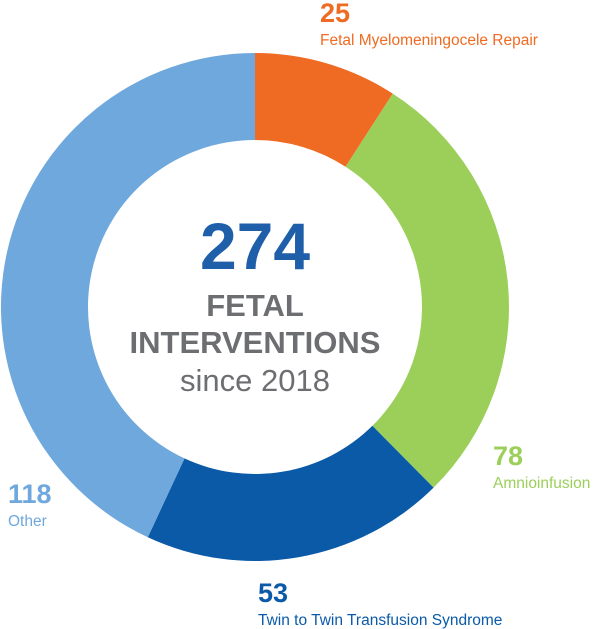  I want to click on slice-value-label: 25, so click(335, 14).